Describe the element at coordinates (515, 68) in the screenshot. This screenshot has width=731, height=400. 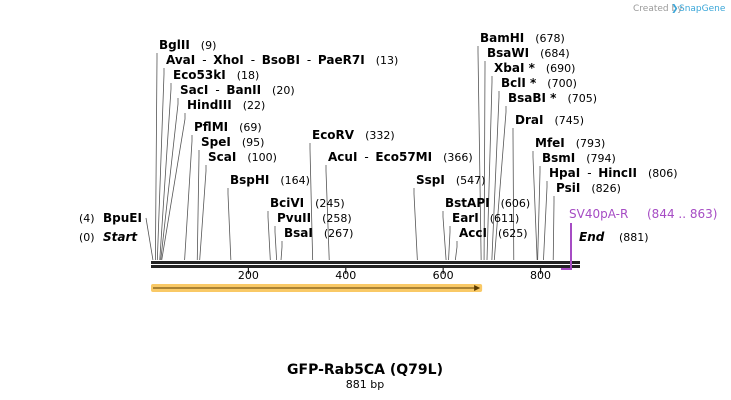
I see `site-name: XbaI *` at that location.